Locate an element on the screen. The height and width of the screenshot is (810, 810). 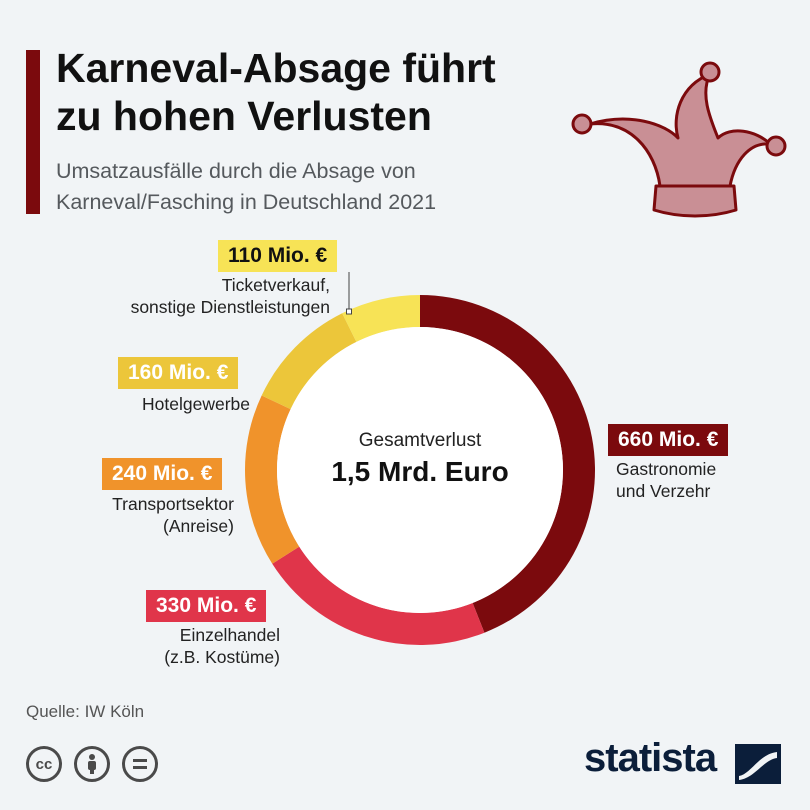
category-gastronomie-line2: und Verzehr is located at coordinates (663, 491).